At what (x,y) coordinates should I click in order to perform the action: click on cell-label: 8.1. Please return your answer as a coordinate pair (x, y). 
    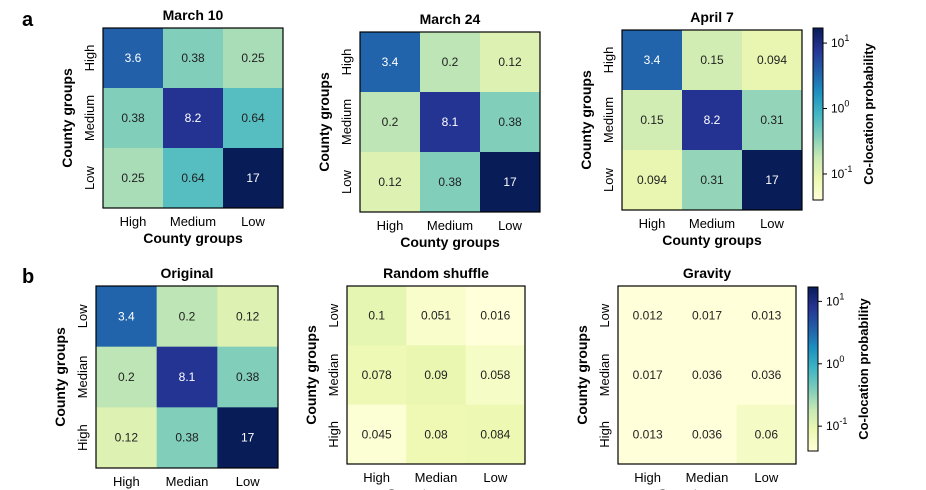
    Looking at the image, I should click on (450, 122).